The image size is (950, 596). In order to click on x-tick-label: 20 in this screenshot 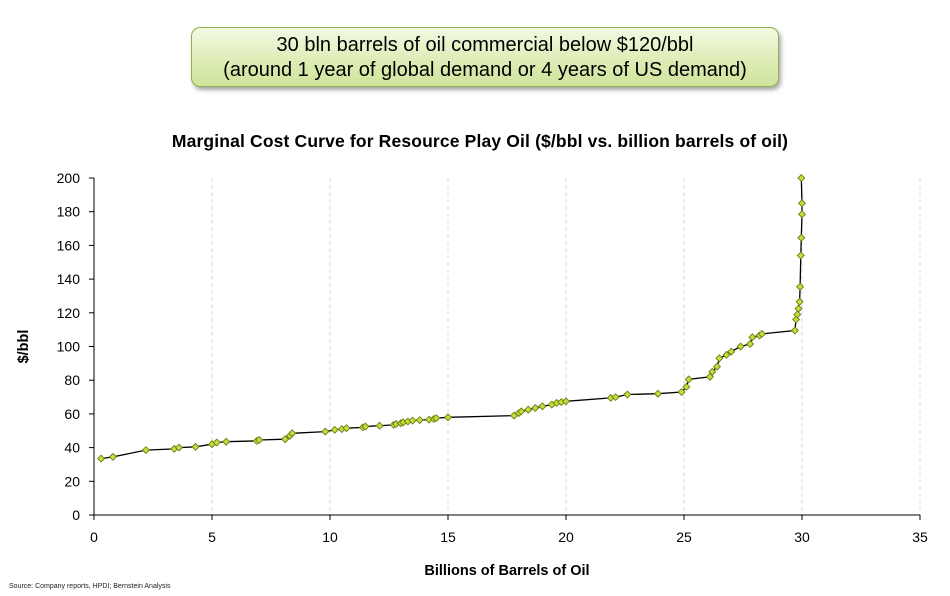, I will do `click(566, 537)`.